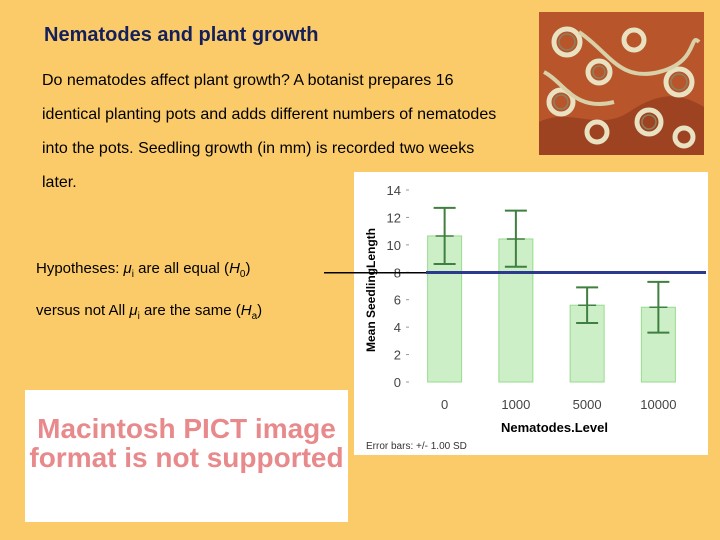 This screenshot has height=540, width=720. I want to click on y-tick-label: 0, so click(397, 382).